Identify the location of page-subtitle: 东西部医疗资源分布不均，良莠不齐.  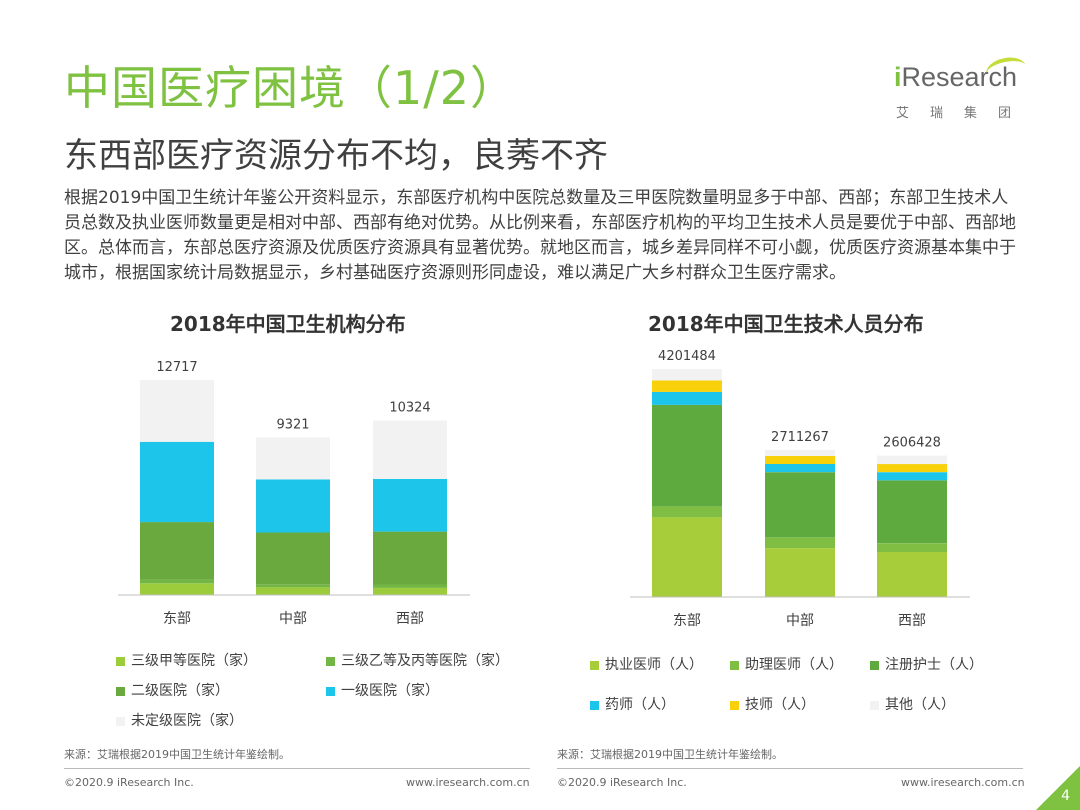
(336, 156).